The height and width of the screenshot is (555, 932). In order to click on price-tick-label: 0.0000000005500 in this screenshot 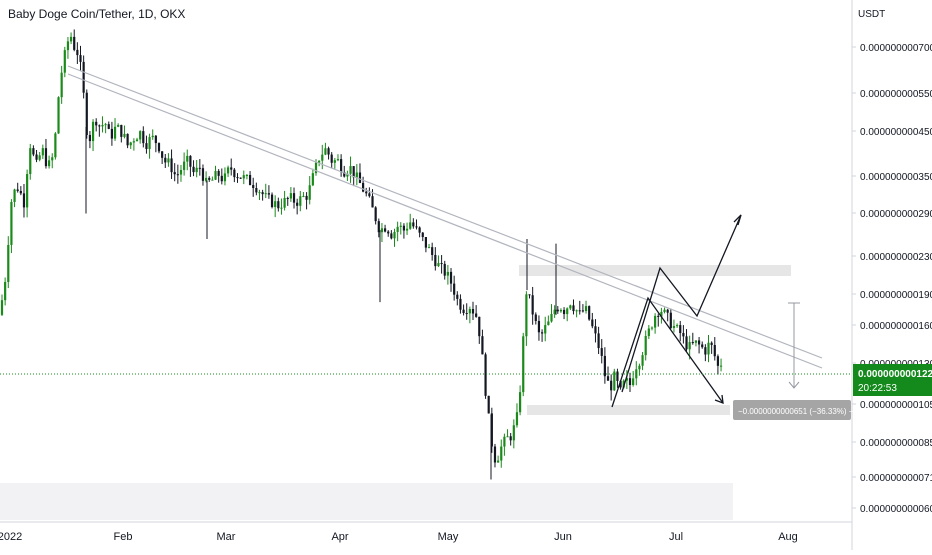, I will do `click(896, 94)`.